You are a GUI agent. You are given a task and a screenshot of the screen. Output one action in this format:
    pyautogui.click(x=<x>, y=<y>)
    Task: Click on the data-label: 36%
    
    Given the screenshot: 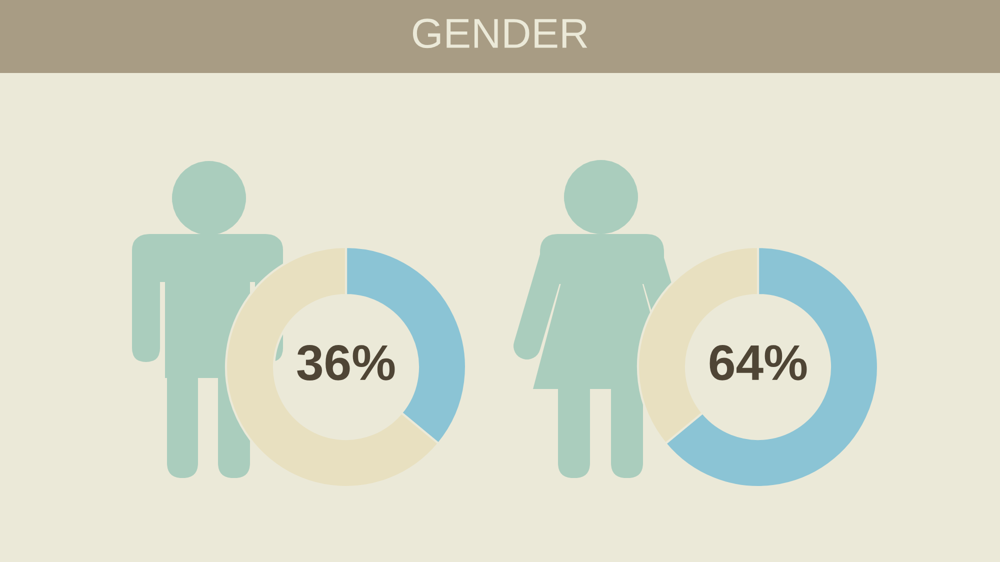 What is the action you would take?
    pyautogui.click(x=346, y=362)
    